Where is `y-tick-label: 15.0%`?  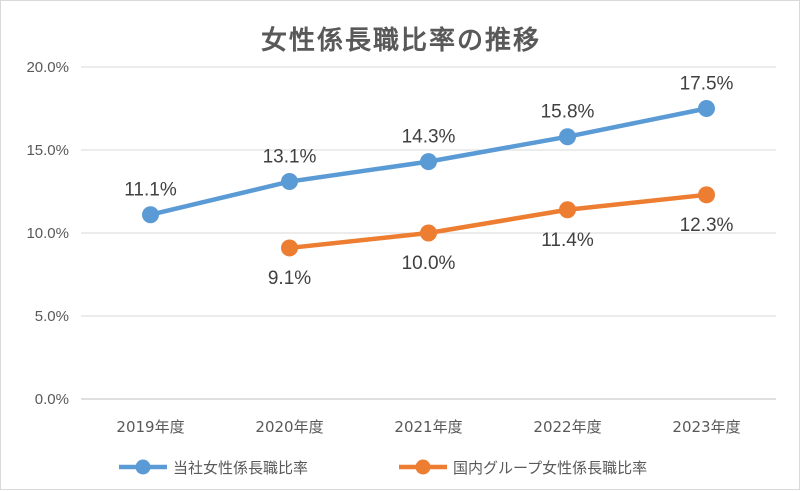 y-tick-label: 15.0% is located at coordinates (47, 150).